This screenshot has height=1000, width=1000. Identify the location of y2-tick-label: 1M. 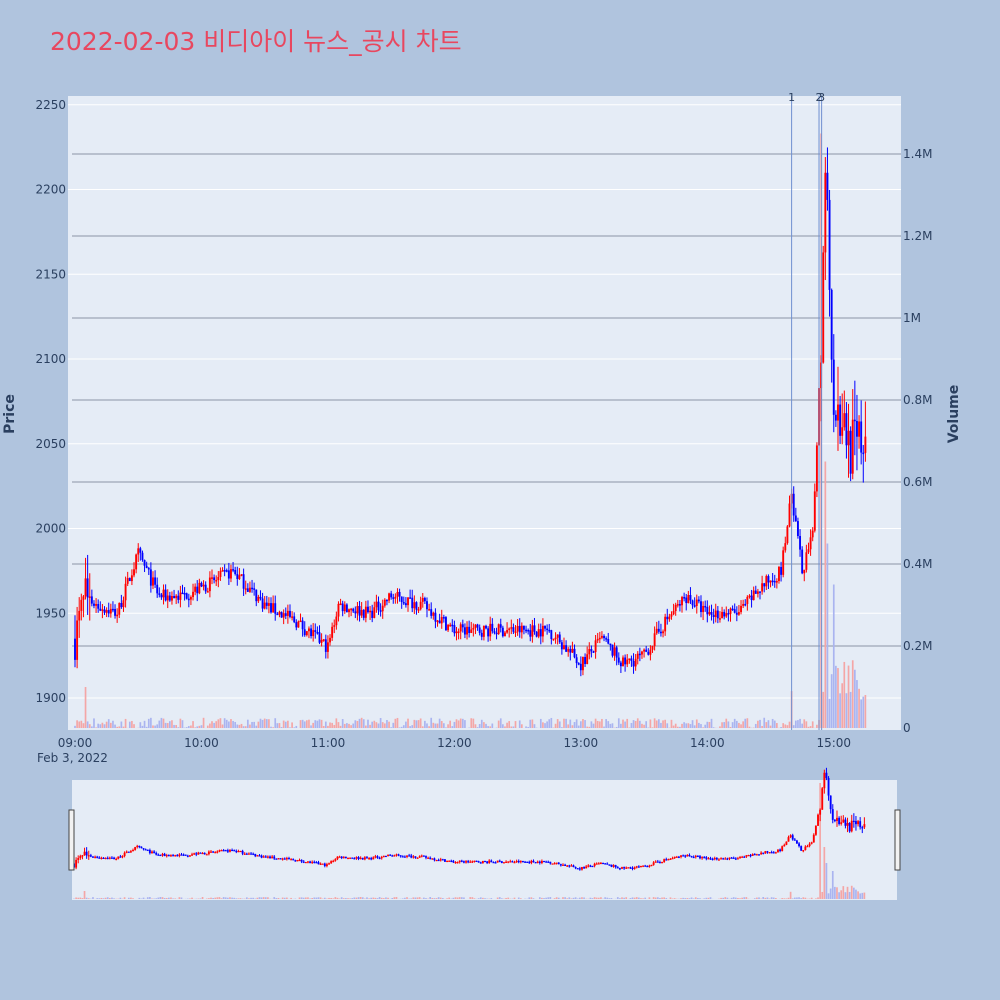
(912, 318).